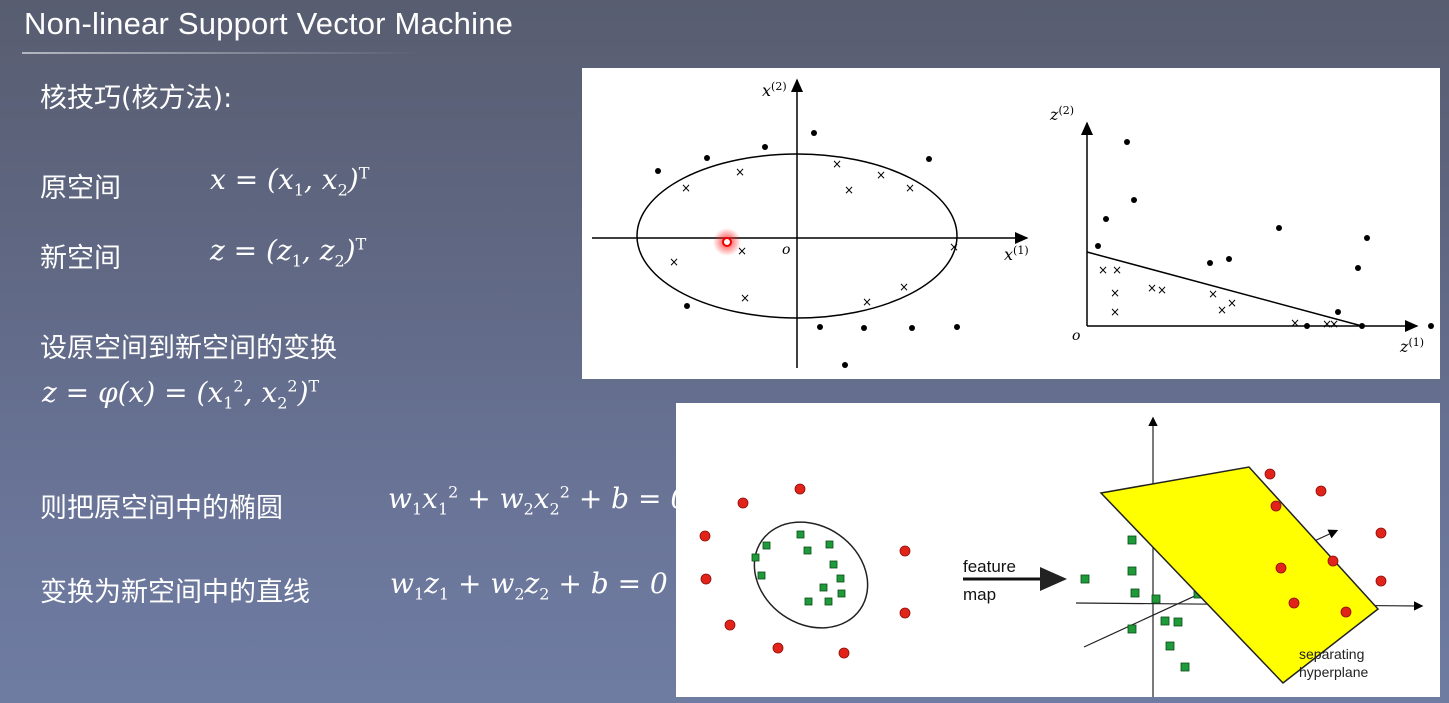  Describe the element at coordinates (989, 566) in the screenshot. I see `feature-label: feature` at that location.